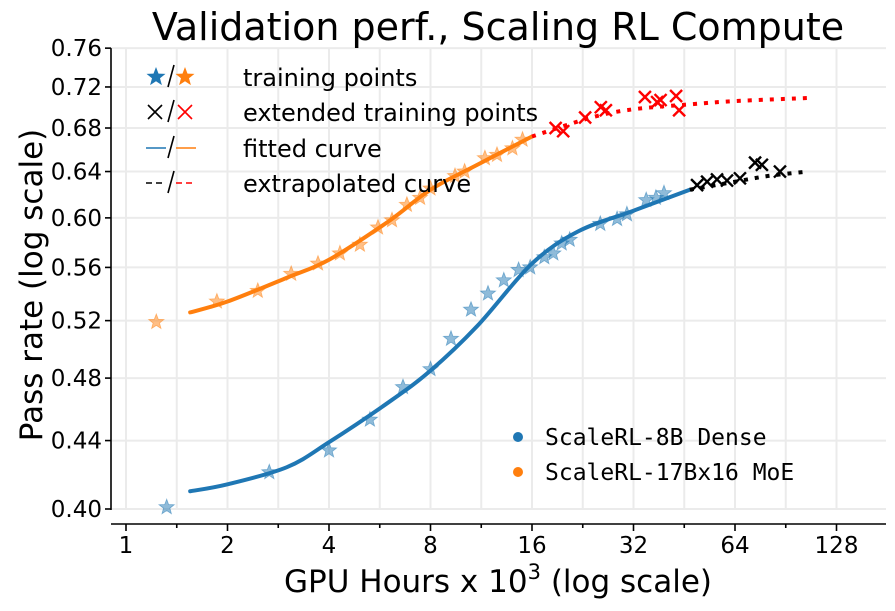 This screenshot has height=611, width=895. What do you see at coordinates (534, 572) in the screenshot?
I see `x-axis-label-exponent: 3` at bounding box center [534, 572].